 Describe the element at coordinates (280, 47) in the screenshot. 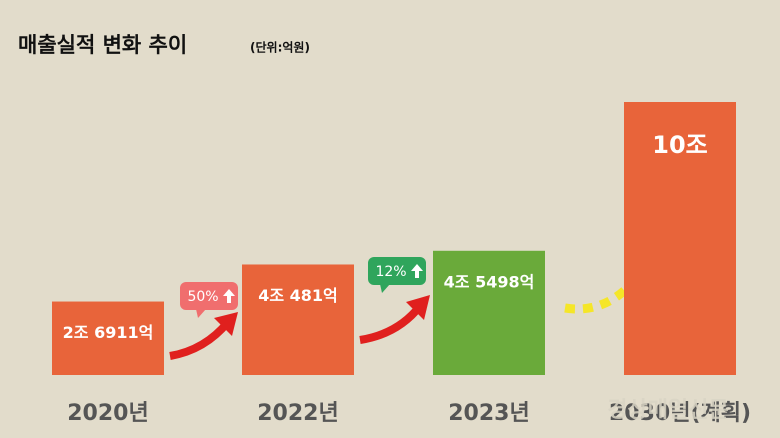

I see `chart-subtitle: (단위:억원)` at that location.